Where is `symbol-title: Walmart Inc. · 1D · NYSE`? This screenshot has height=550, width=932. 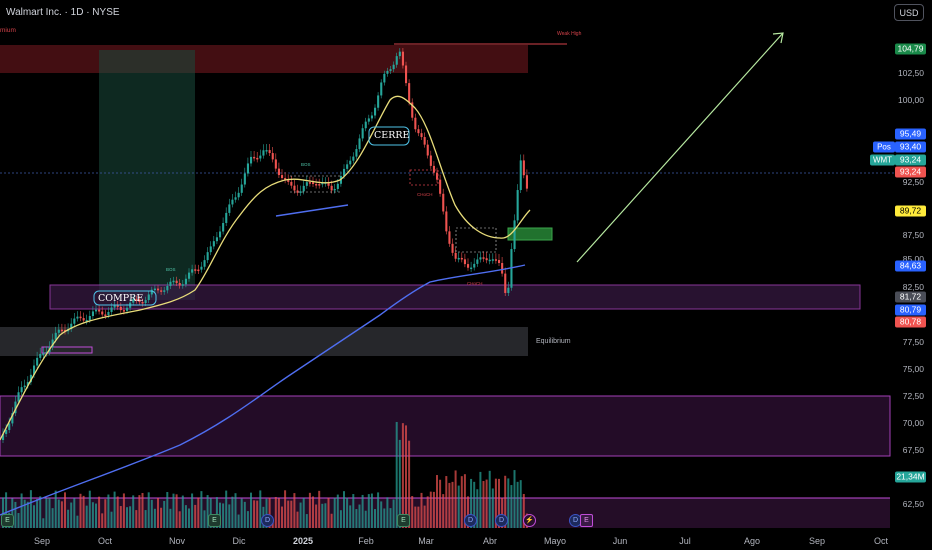 symbol-title: Walmart Inc. · 1D · NYSE is located at coordinates (63, 12).